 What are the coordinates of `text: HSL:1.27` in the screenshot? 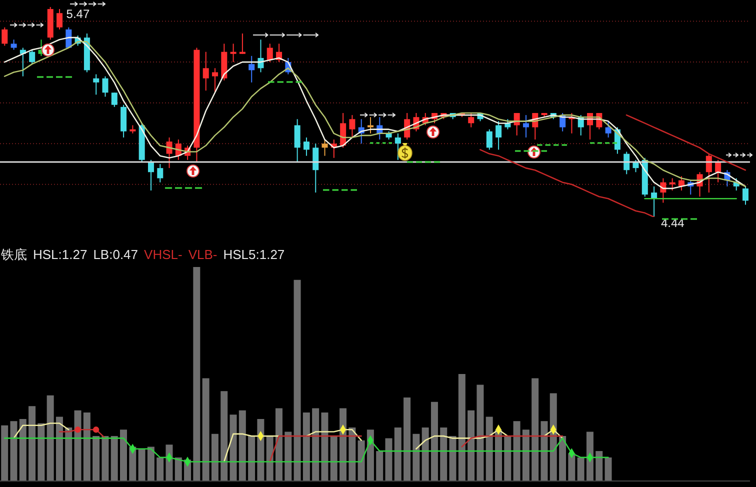 It's located at (60, 254).